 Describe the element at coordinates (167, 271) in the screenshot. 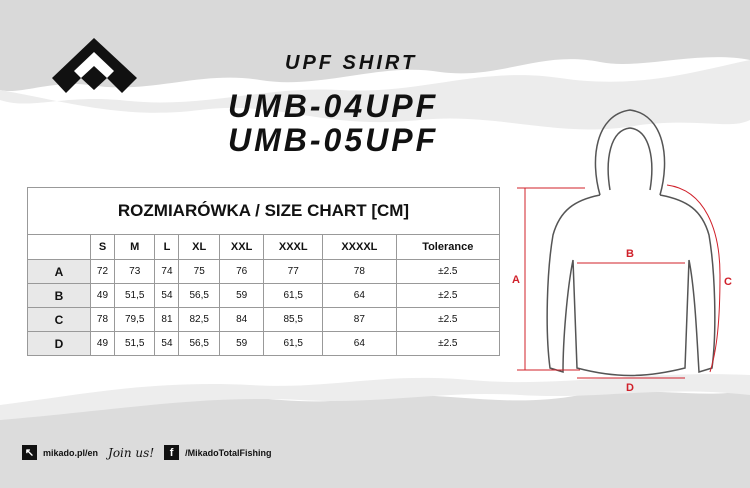

I see `table-cell: 74` at that location.